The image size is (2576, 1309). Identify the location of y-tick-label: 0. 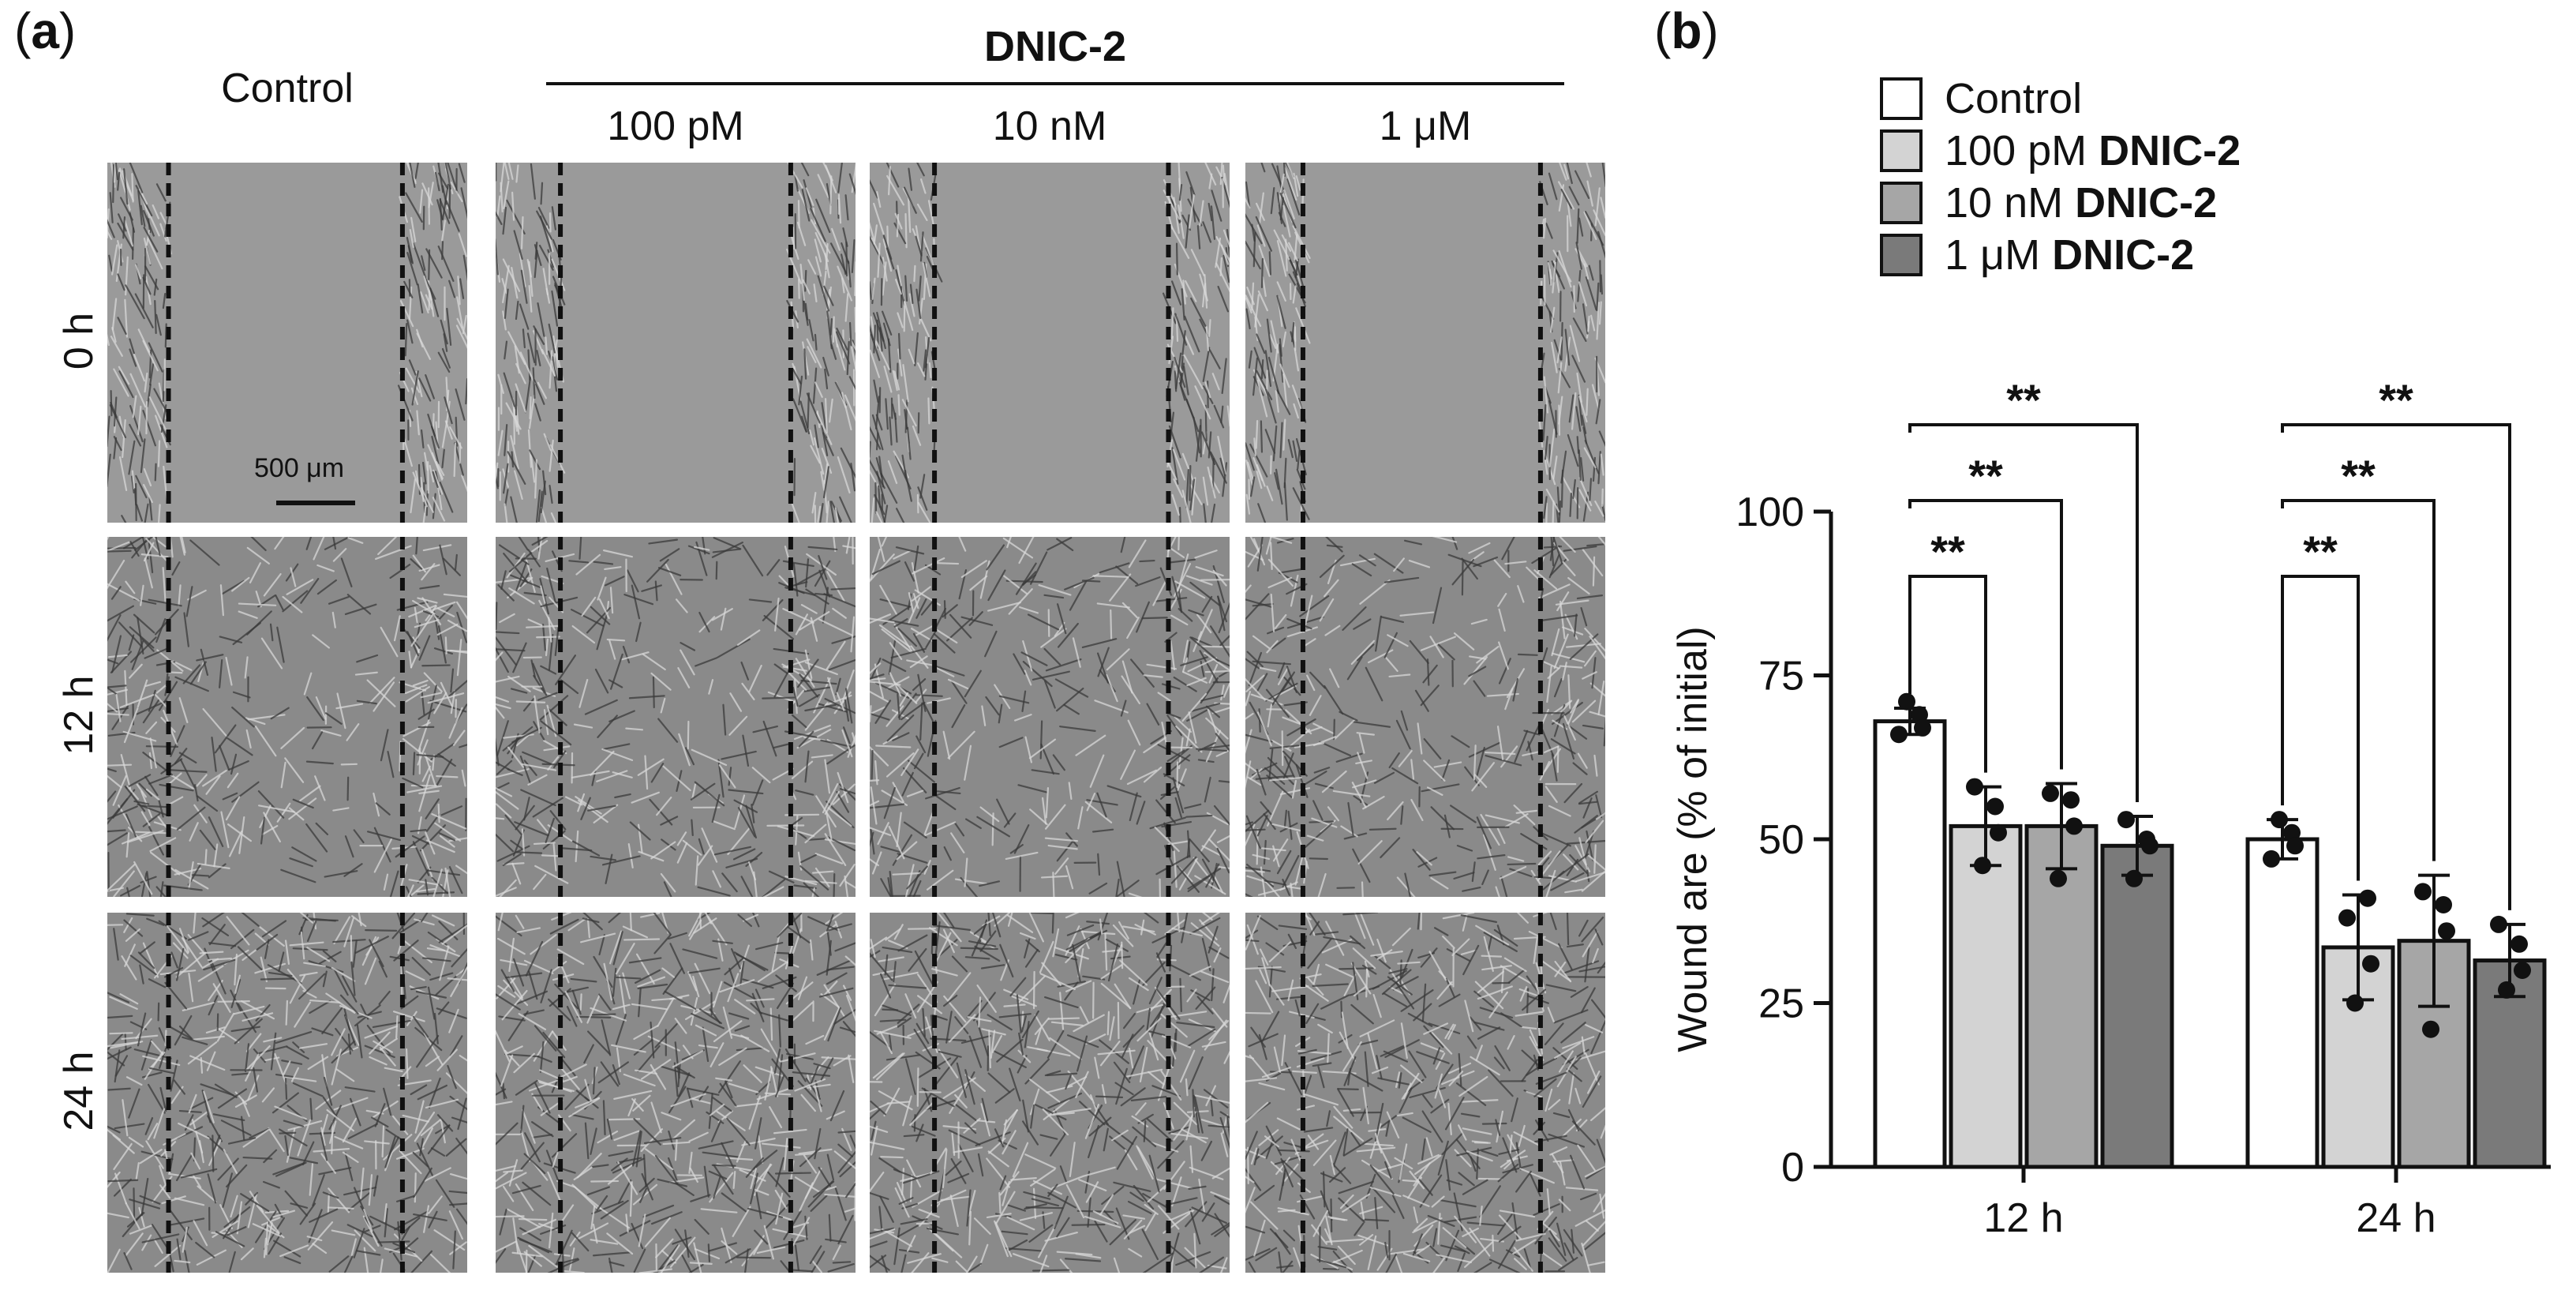
(1792, 1168).